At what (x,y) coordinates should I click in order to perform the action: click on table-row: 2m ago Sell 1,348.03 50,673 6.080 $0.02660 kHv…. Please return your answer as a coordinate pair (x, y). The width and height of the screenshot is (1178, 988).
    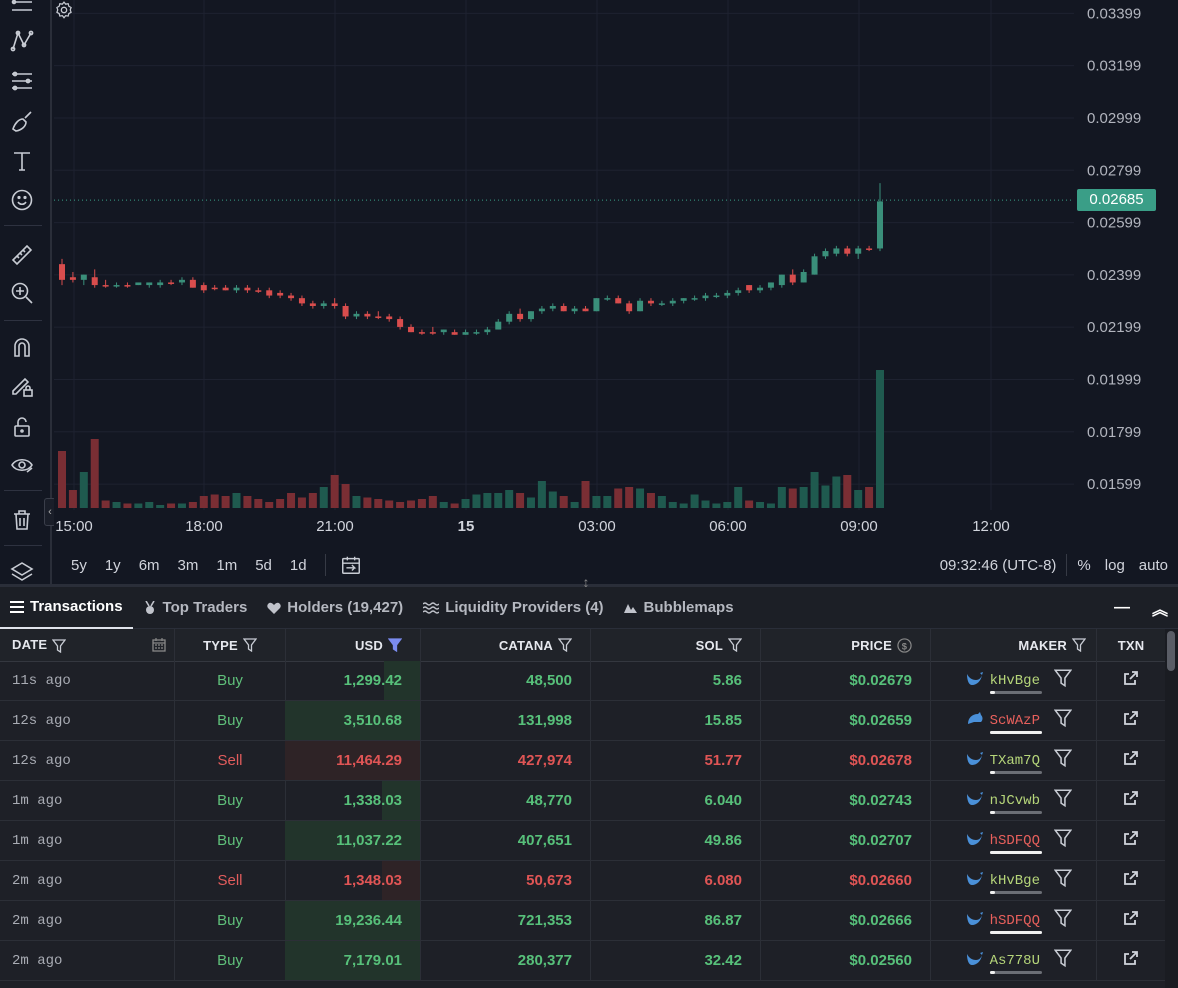
    Looking at the image, I should click on (582, 881).